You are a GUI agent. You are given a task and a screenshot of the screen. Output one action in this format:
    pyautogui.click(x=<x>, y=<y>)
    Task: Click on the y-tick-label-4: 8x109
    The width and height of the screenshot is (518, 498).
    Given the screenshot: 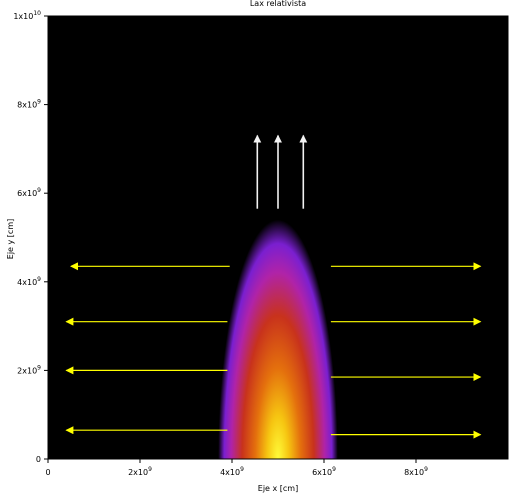 What is the action you would take?
    pyautogui.click(x=29, y=104)
    